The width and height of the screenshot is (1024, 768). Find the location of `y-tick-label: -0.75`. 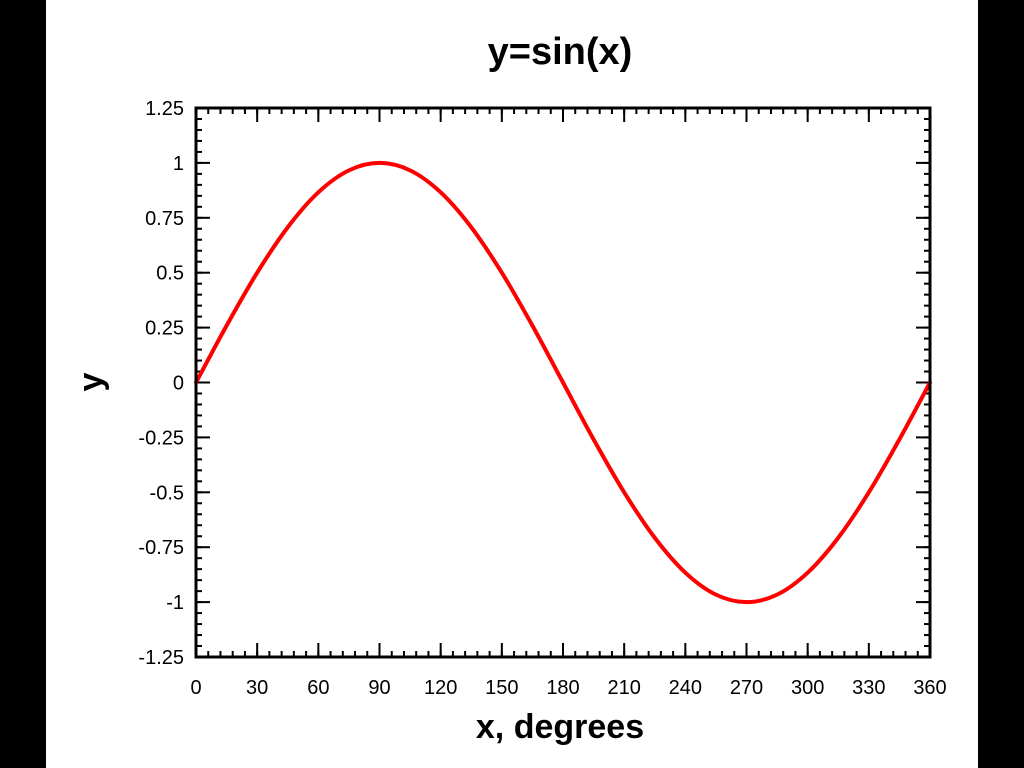

y-tick-label: -0.75 is located at coordinates (161, 548).